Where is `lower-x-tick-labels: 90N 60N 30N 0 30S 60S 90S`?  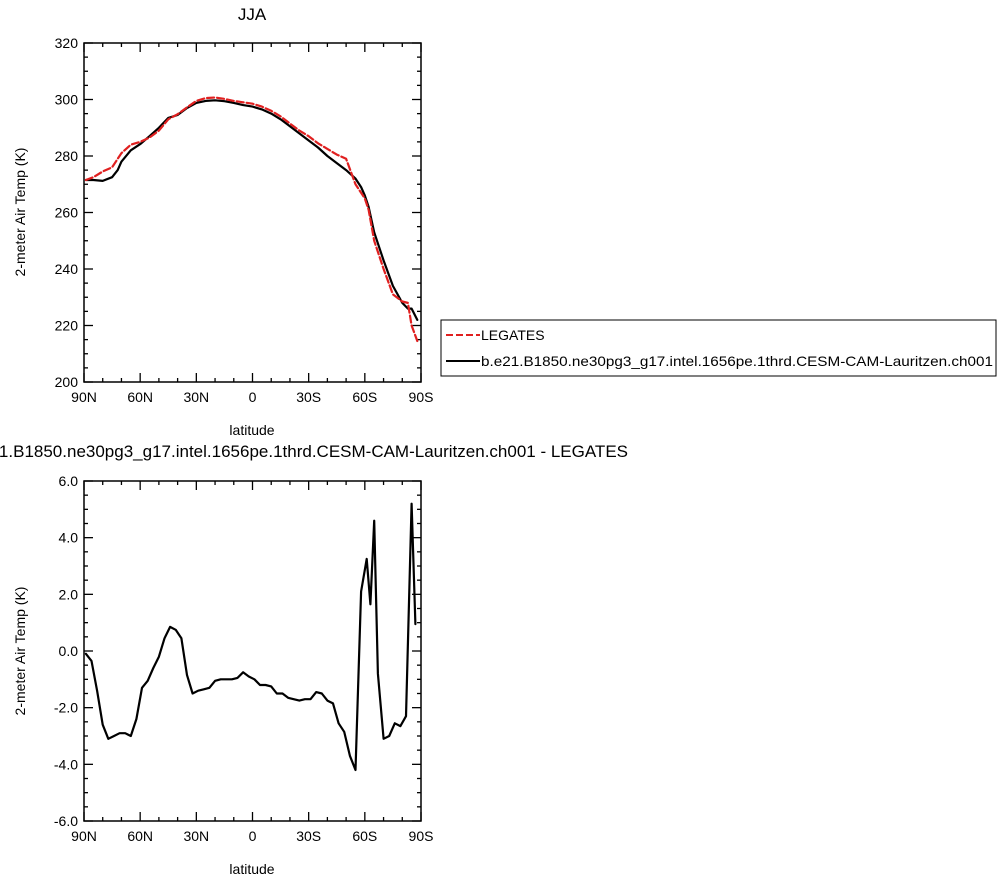 lower-x-tick-labels: 90N 60N 30N 0 30S 60S 90S is located at coordinates (252, 836).